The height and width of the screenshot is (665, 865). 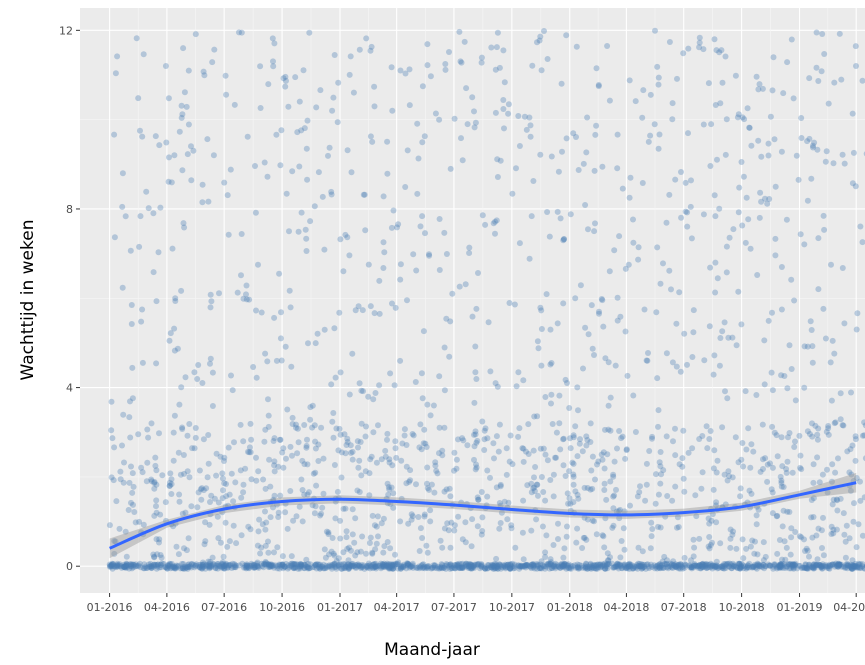 What do you see at coordinates (69, 209) in the screenshot?
I see `y-tick-label: 8` at bounding box center [69, 209].